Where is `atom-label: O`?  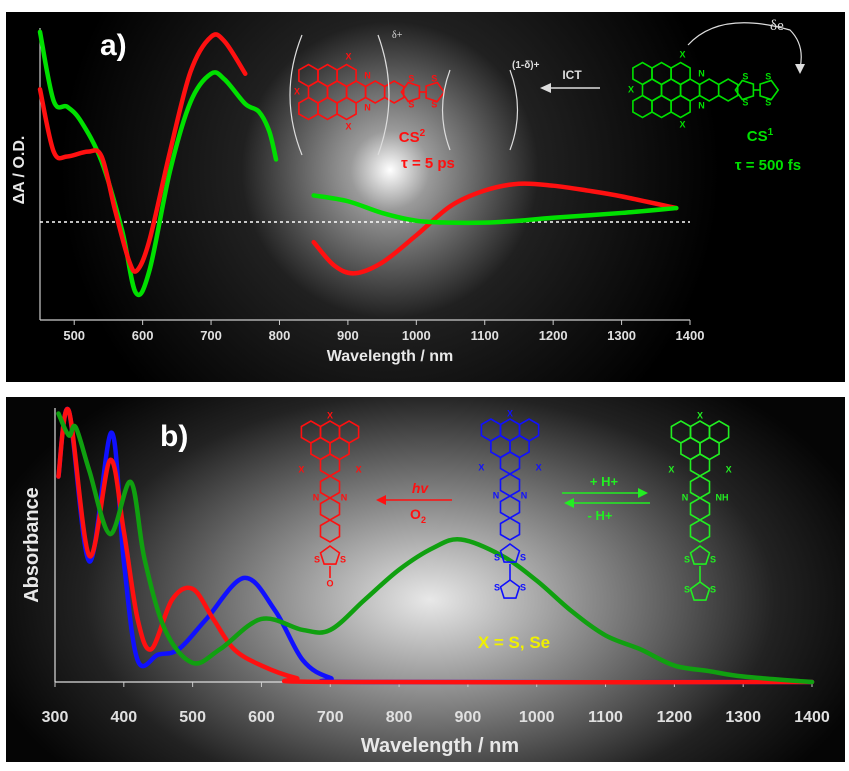
atom-label: O is located at coordinates (329, 583).